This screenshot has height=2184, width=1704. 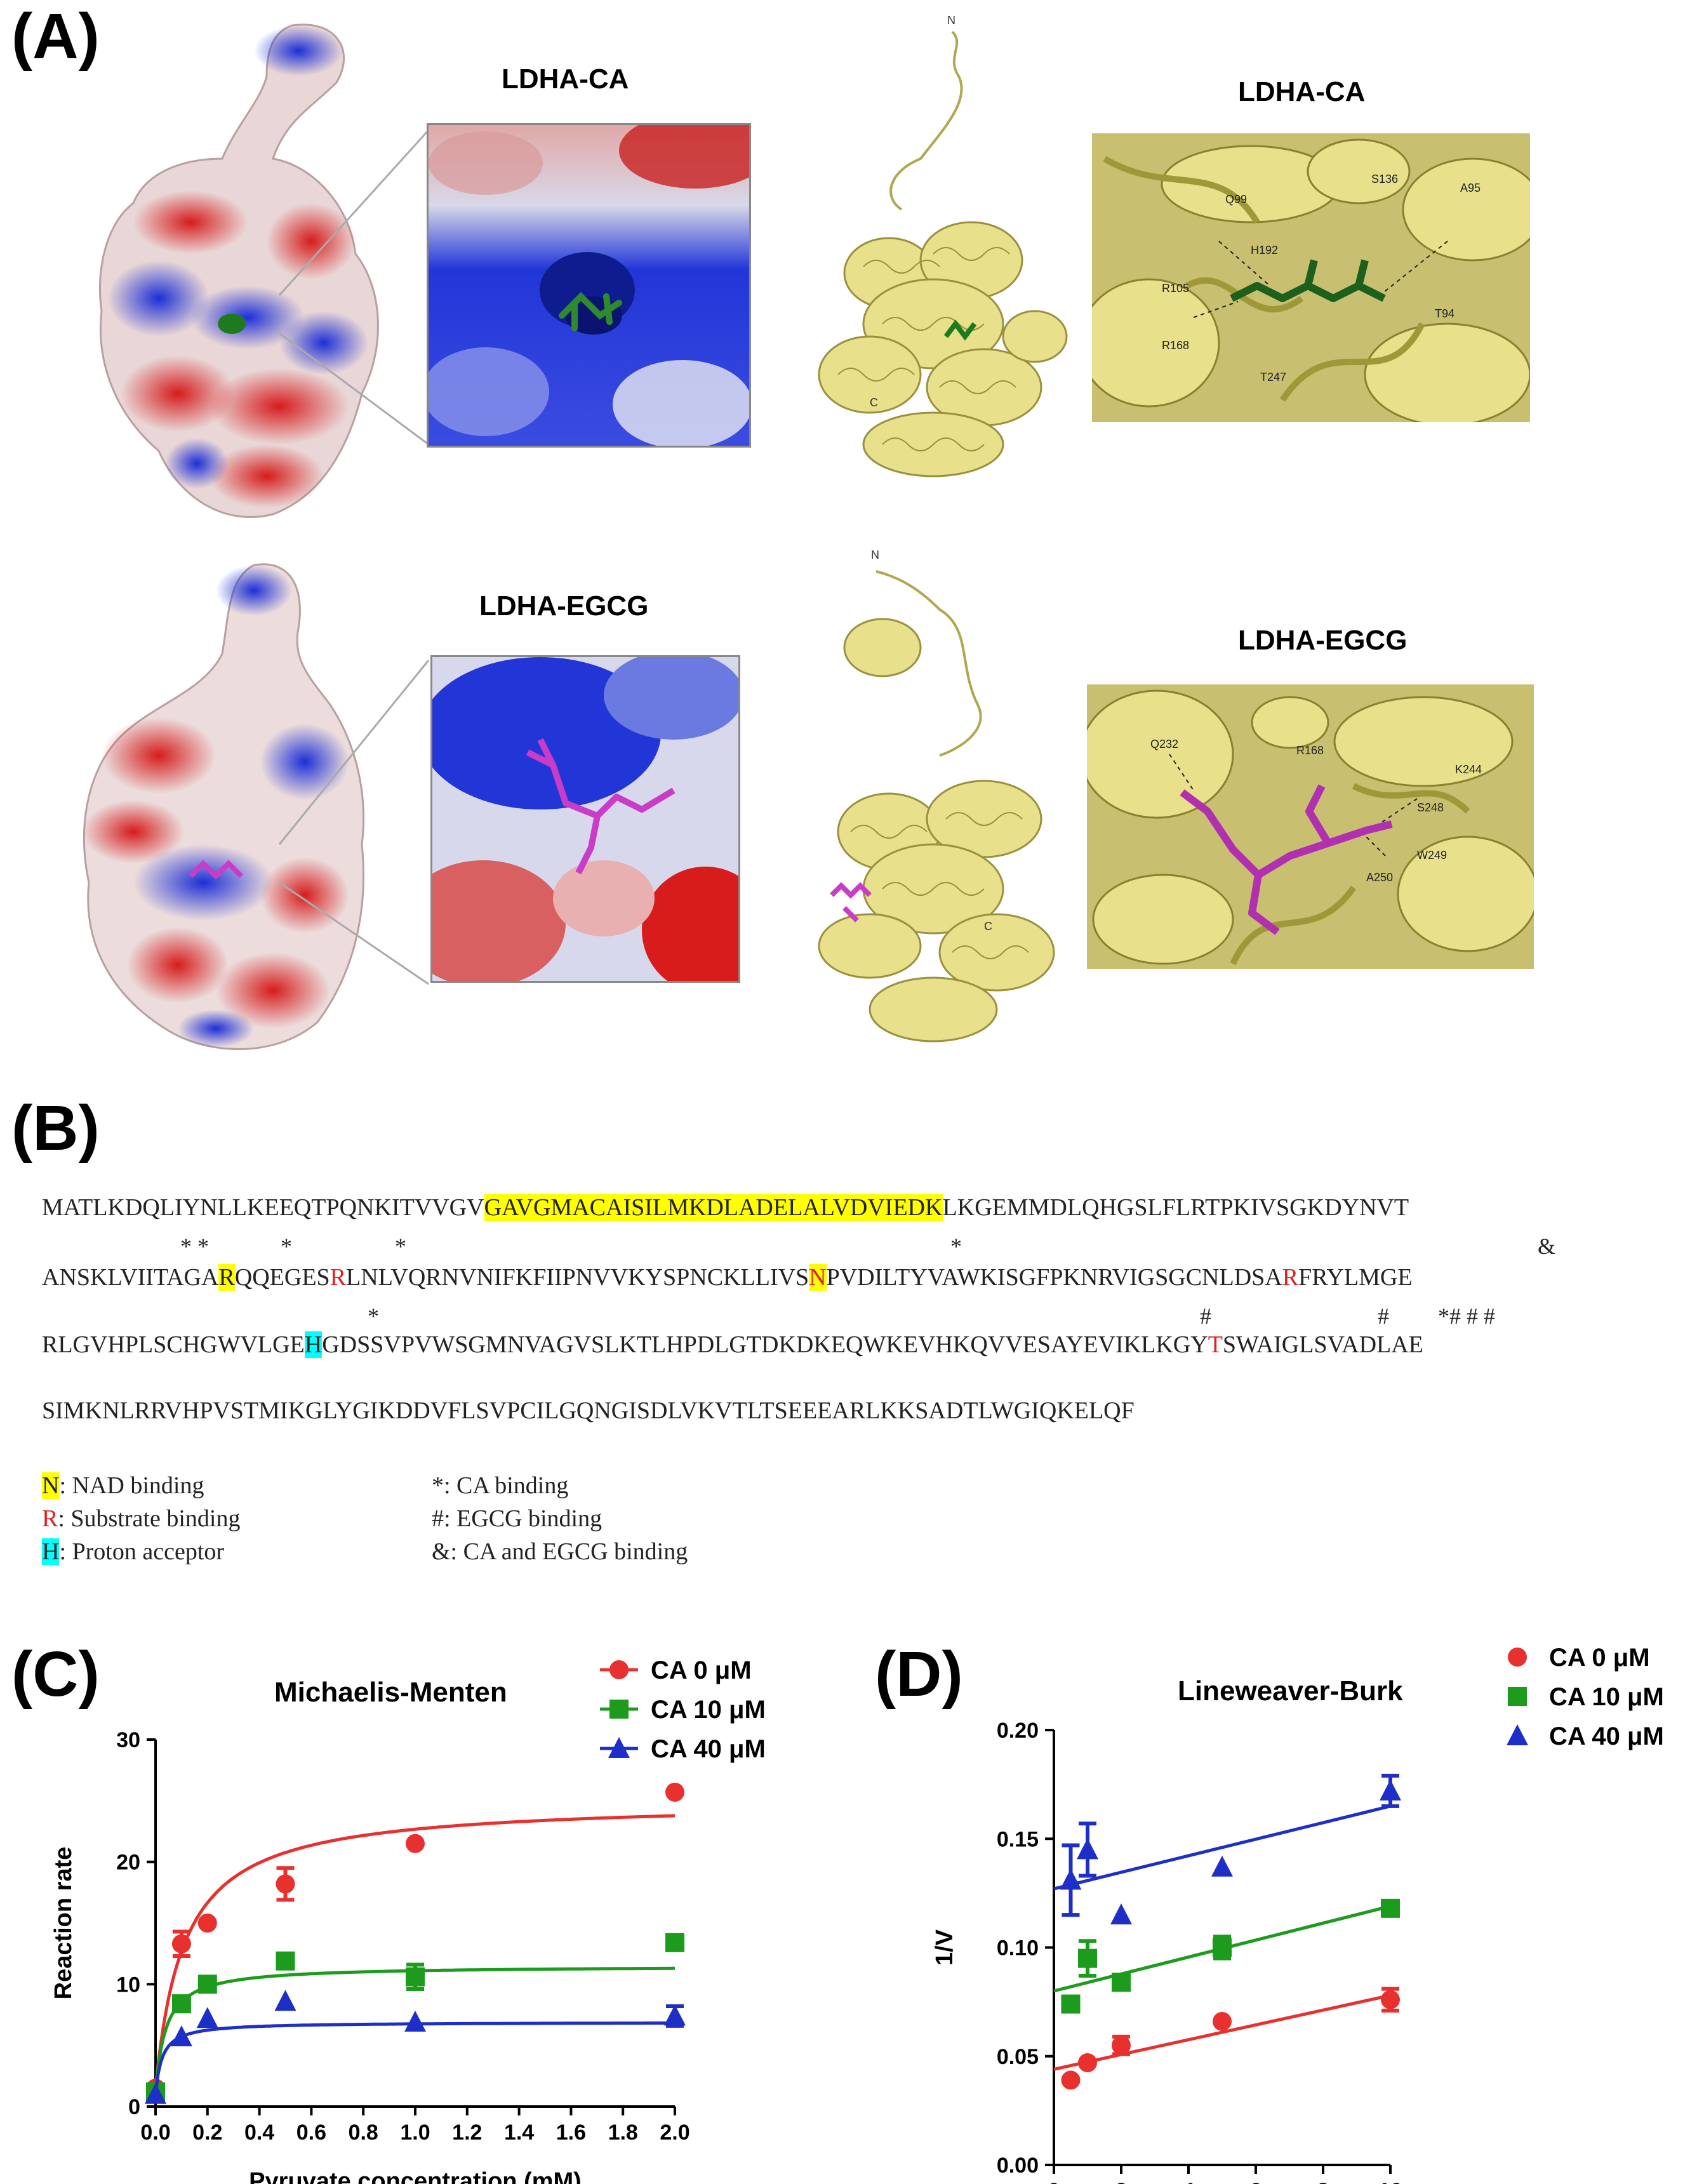 I want to click on x-tick-label: 2.0, so click(x=675, y=2133).